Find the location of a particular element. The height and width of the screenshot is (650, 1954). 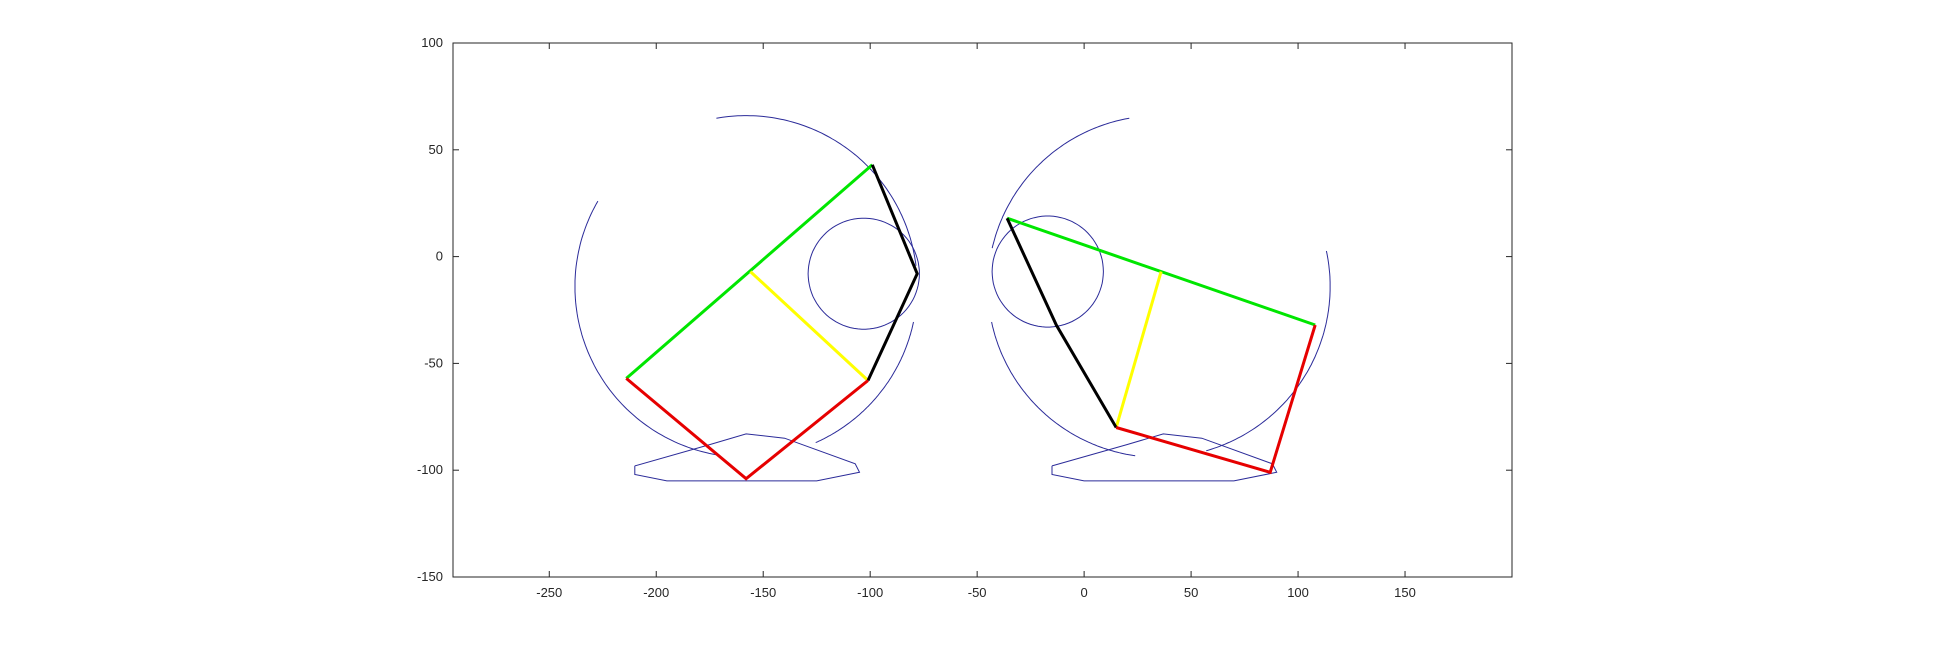

red-link-left is located at coordinates (747, 429).